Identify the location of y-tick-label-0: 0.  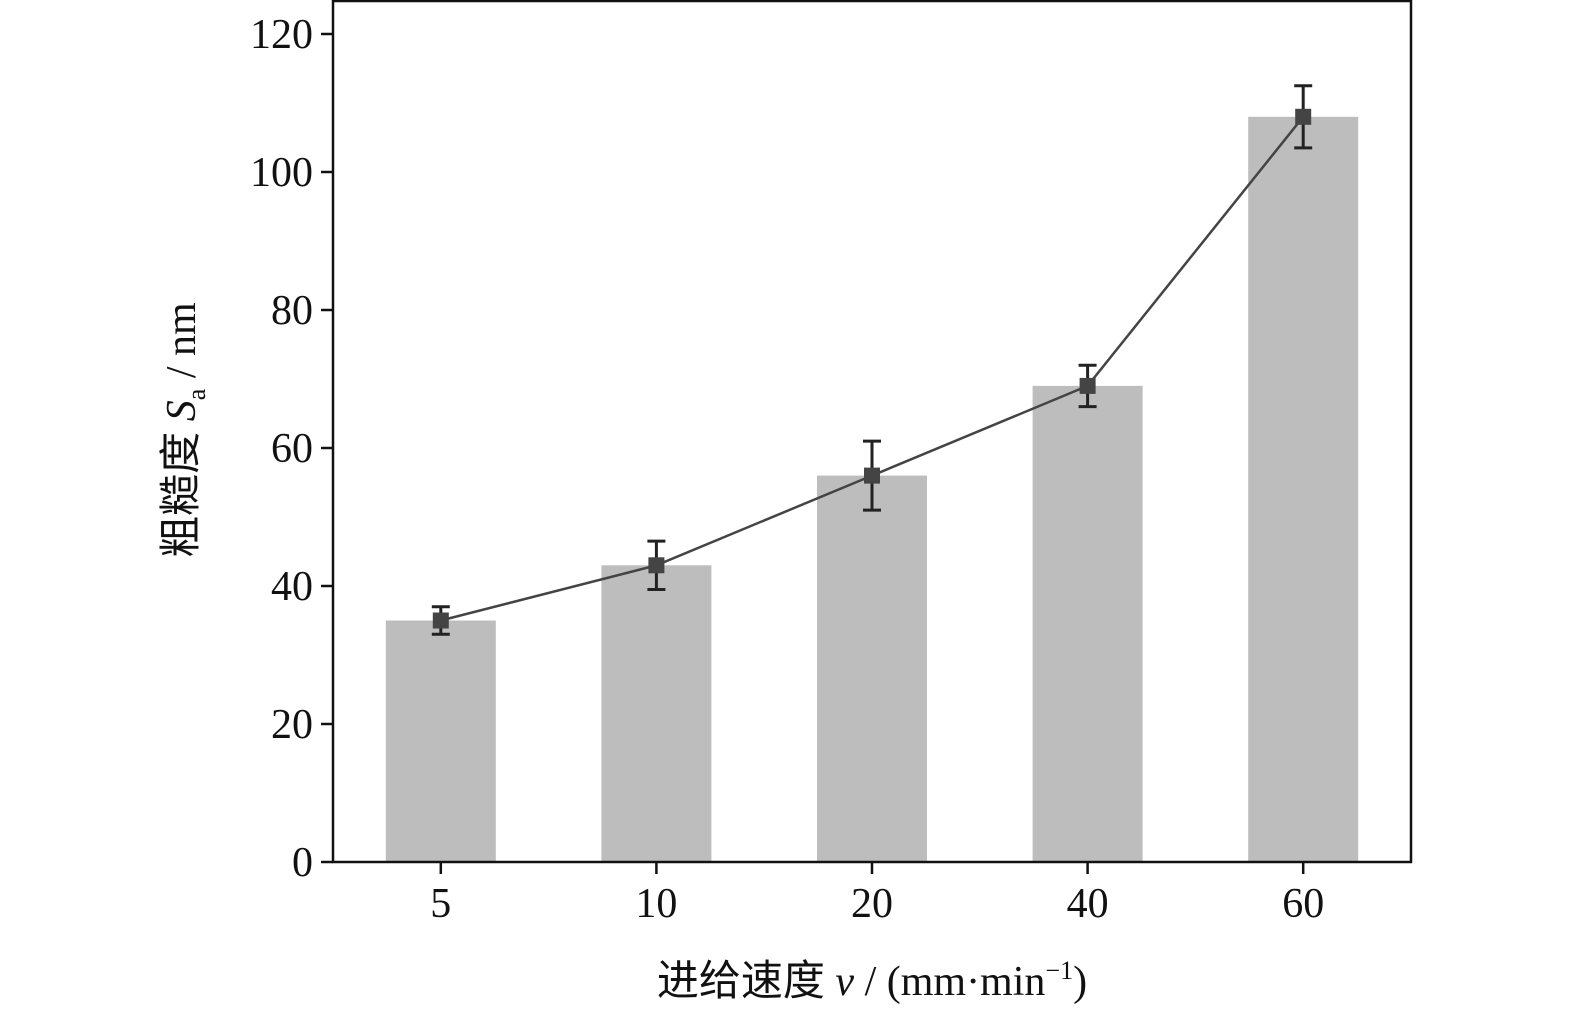
(302, 863).